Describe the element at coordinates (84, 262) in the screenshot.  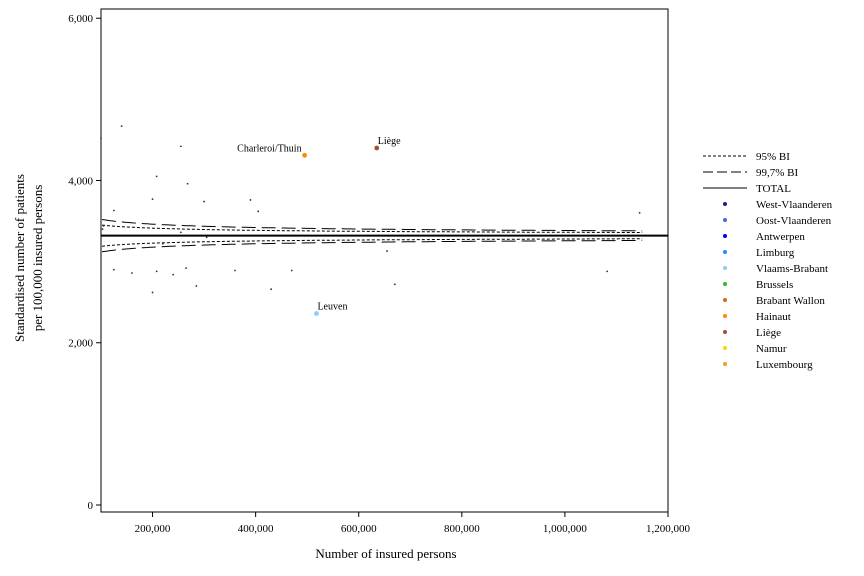
I see `y-axis: 0 2,000 4,000 6,000` at that location.